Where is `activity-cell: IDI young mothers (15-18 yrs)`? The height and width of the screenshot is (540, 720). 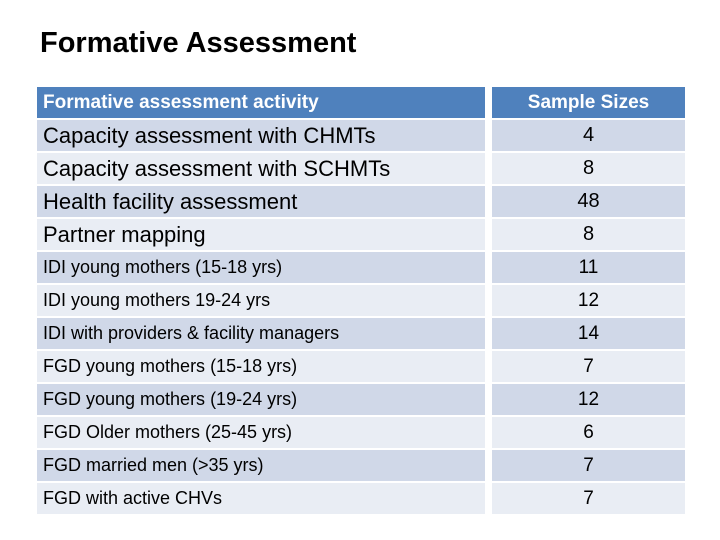 activity-cell: IDI young mothers (15-18 yrs) is located at coordinates (261, 267).